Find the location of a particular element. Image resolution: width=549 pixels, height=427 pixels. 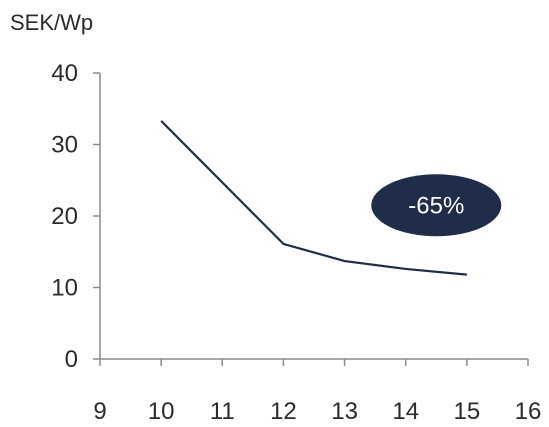

annotation-badge is located at coordinates (436, 205).